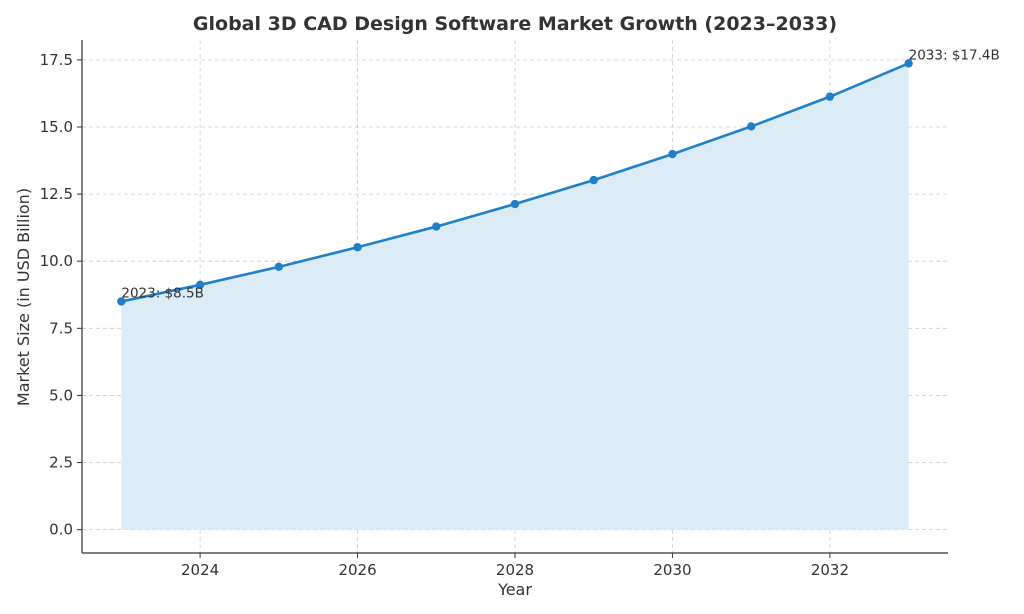 The height and width of the screenshot is (614, 1024). Describe the element at coordinates (514, 589) in the screenshot. I see `x-axis-label: Year` at that location.